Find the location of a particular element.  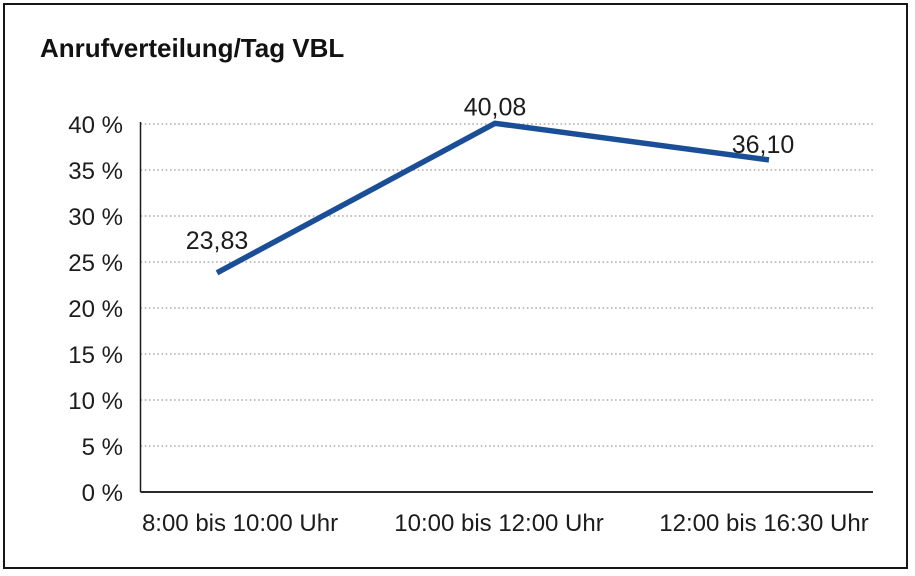

y-tick-label: 25 % is located at coordinates (95, 263).